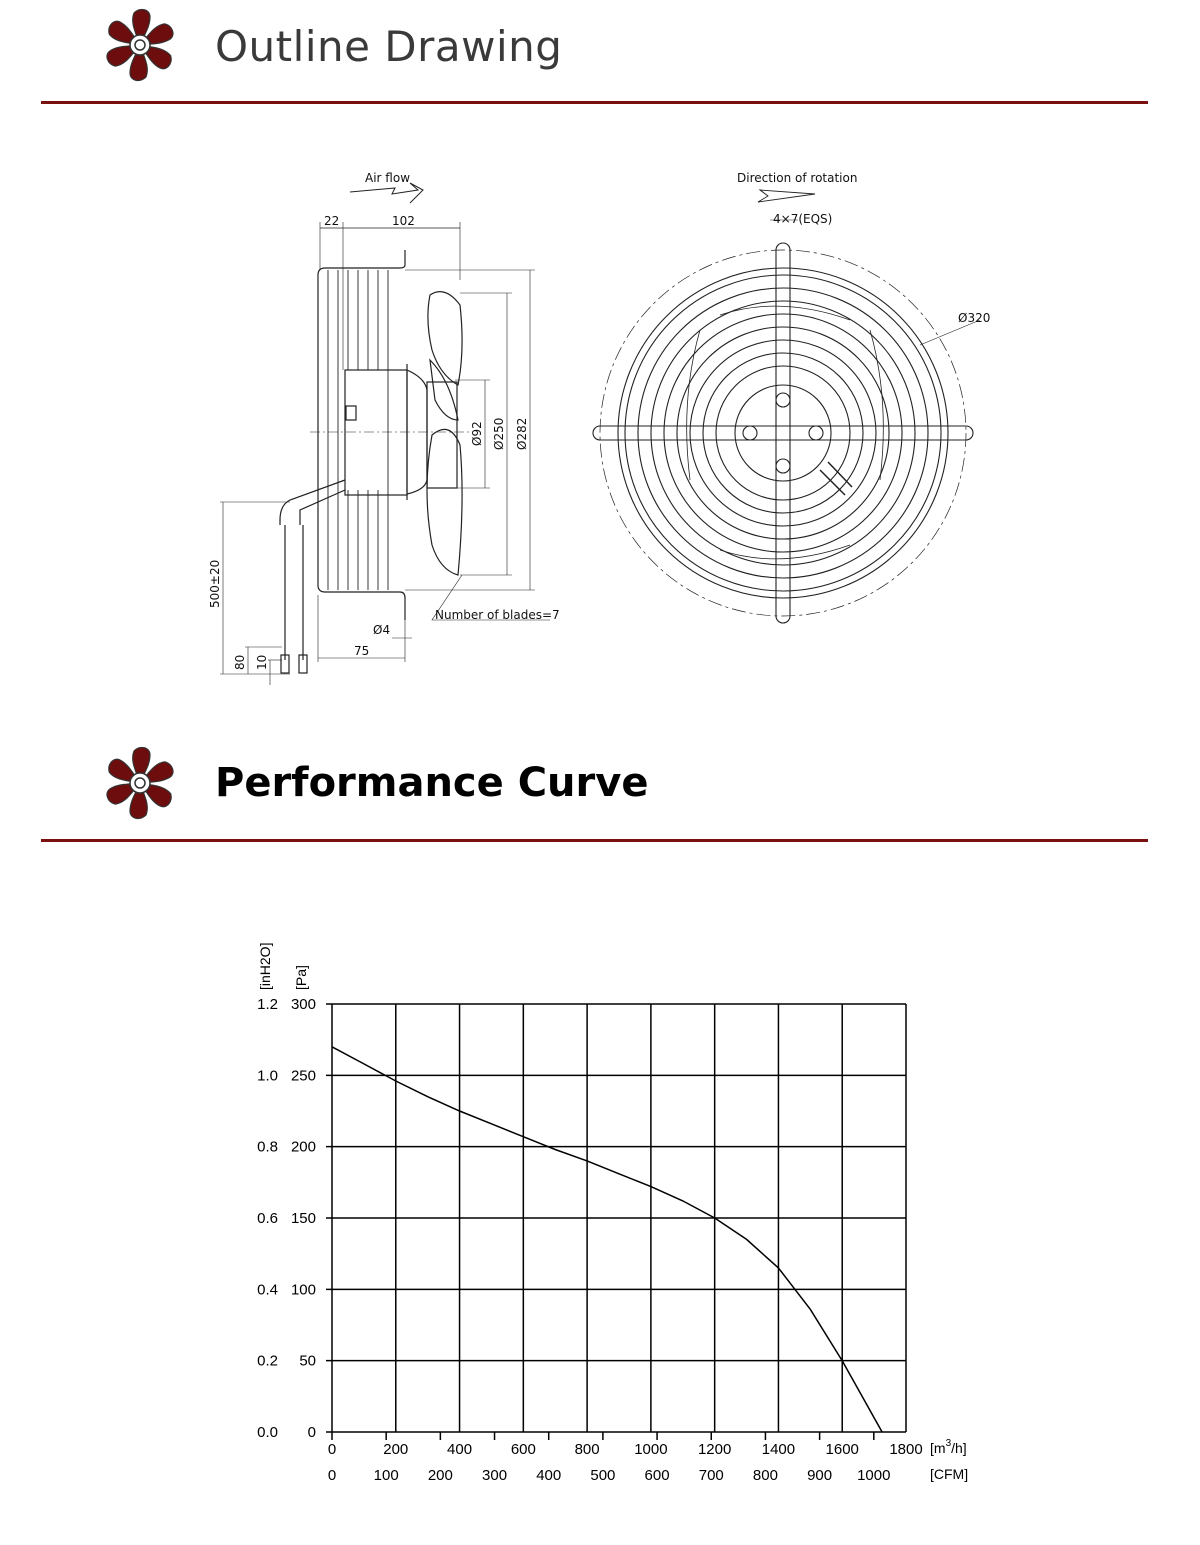 The width and height of the screenshot is (1200, 1545). Describe the element at coordinates (385, 433) in the screenshot. I see `side-view` at that location.